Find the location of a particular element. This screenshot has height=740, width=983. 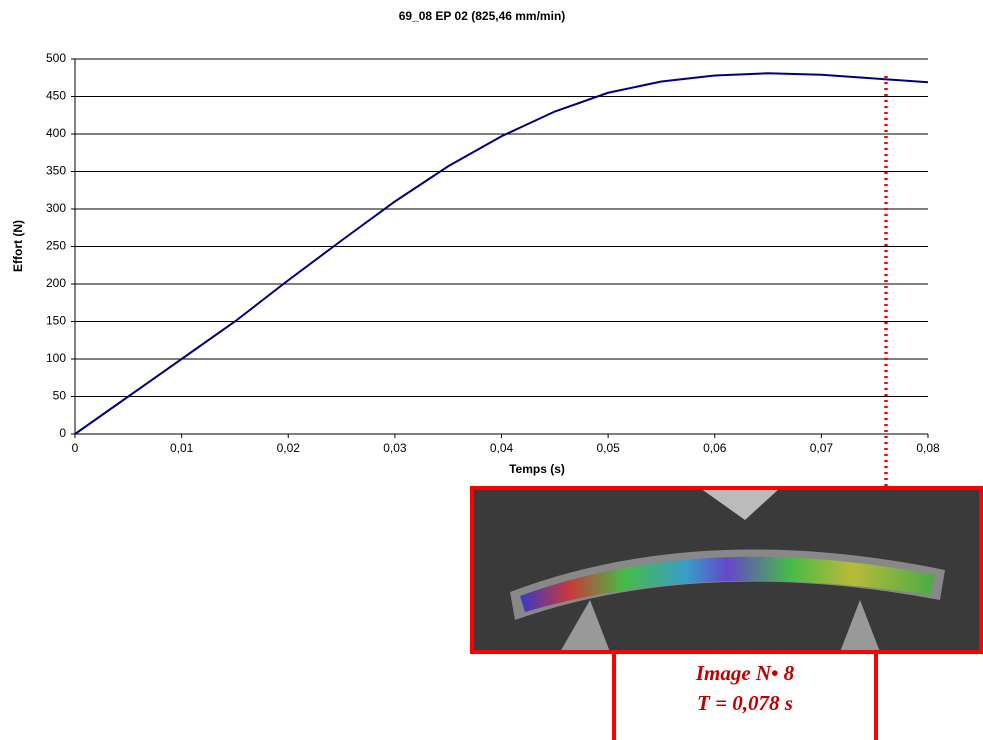

x-tick-label: 0,08 is located at coordinates (928, 448).